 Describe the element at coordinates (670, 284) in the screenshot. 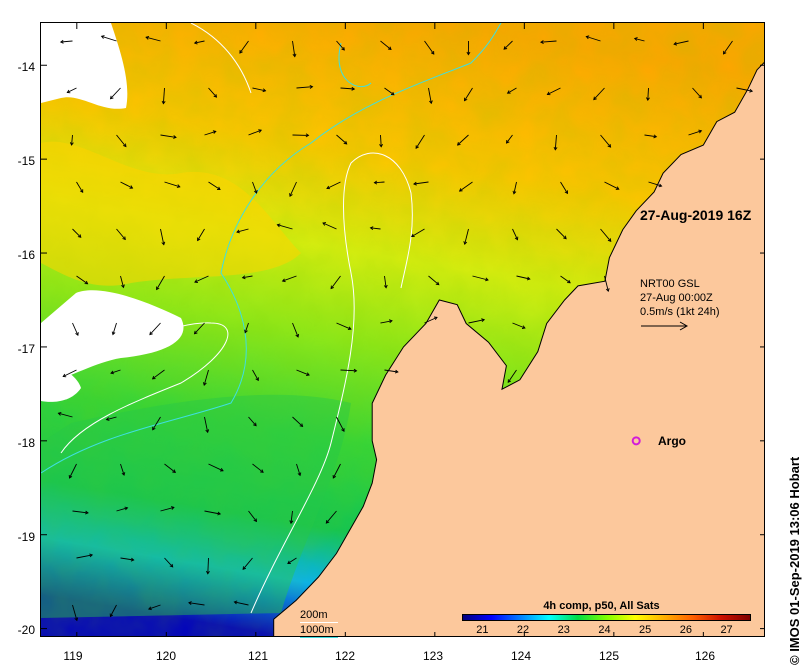

I see `current-product: NRT00 GSL` at that location.